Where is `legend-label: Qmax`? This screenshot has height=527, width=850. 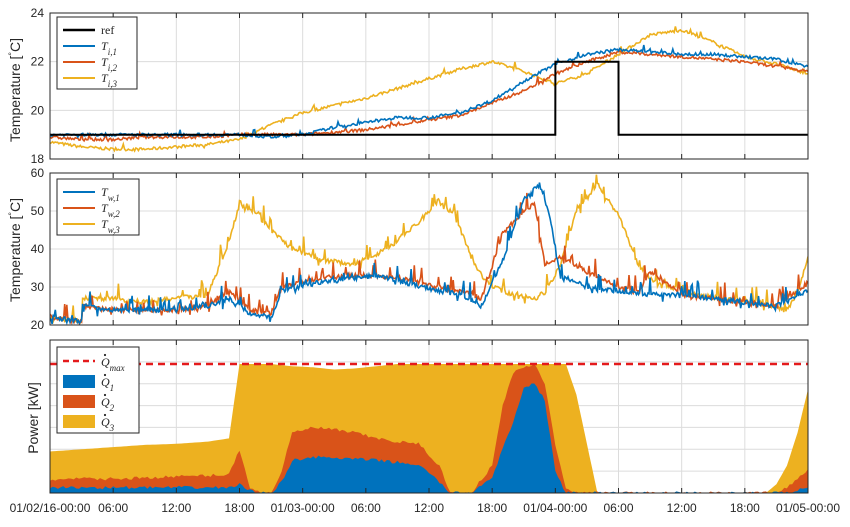 legend-label: Qmax is located at coordinates (113, 364).